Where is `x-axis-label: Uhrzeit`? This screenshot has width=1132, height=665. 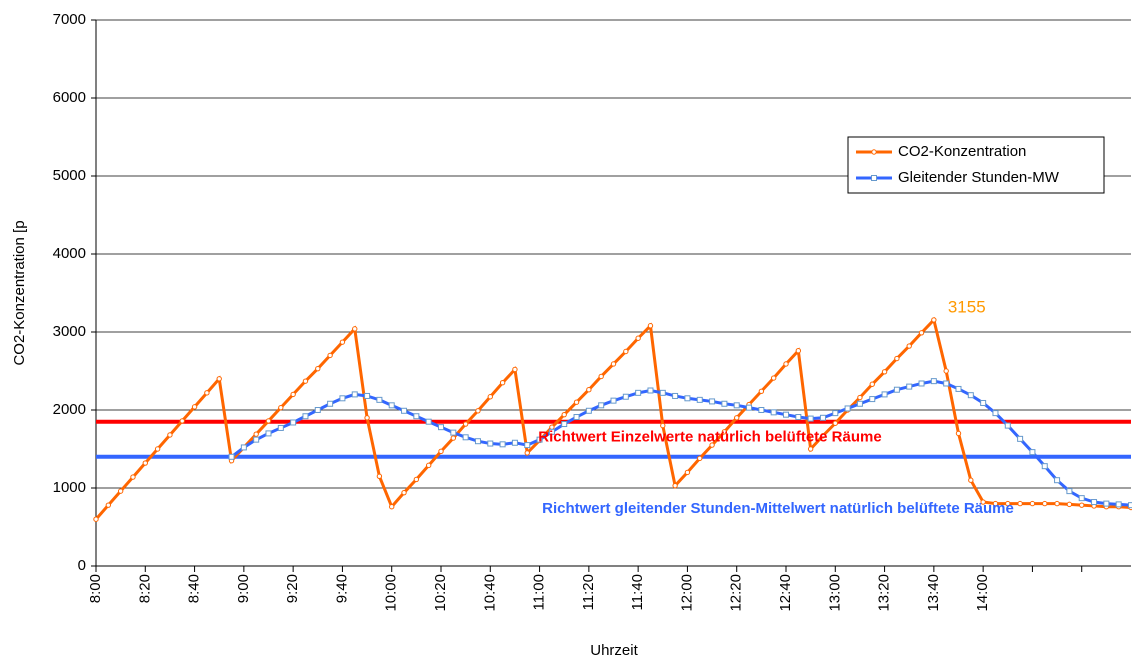
x-axis-label: Uhrzeit is located at coordinates (614, 650).